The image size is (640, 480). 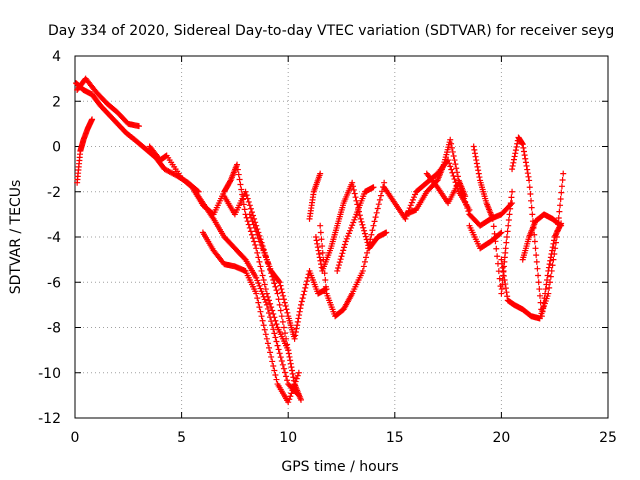 What do you see at coordinates (608, 438) in the screenshot?
I see `x-tick-label: 25` at bounding box center [608, 438].